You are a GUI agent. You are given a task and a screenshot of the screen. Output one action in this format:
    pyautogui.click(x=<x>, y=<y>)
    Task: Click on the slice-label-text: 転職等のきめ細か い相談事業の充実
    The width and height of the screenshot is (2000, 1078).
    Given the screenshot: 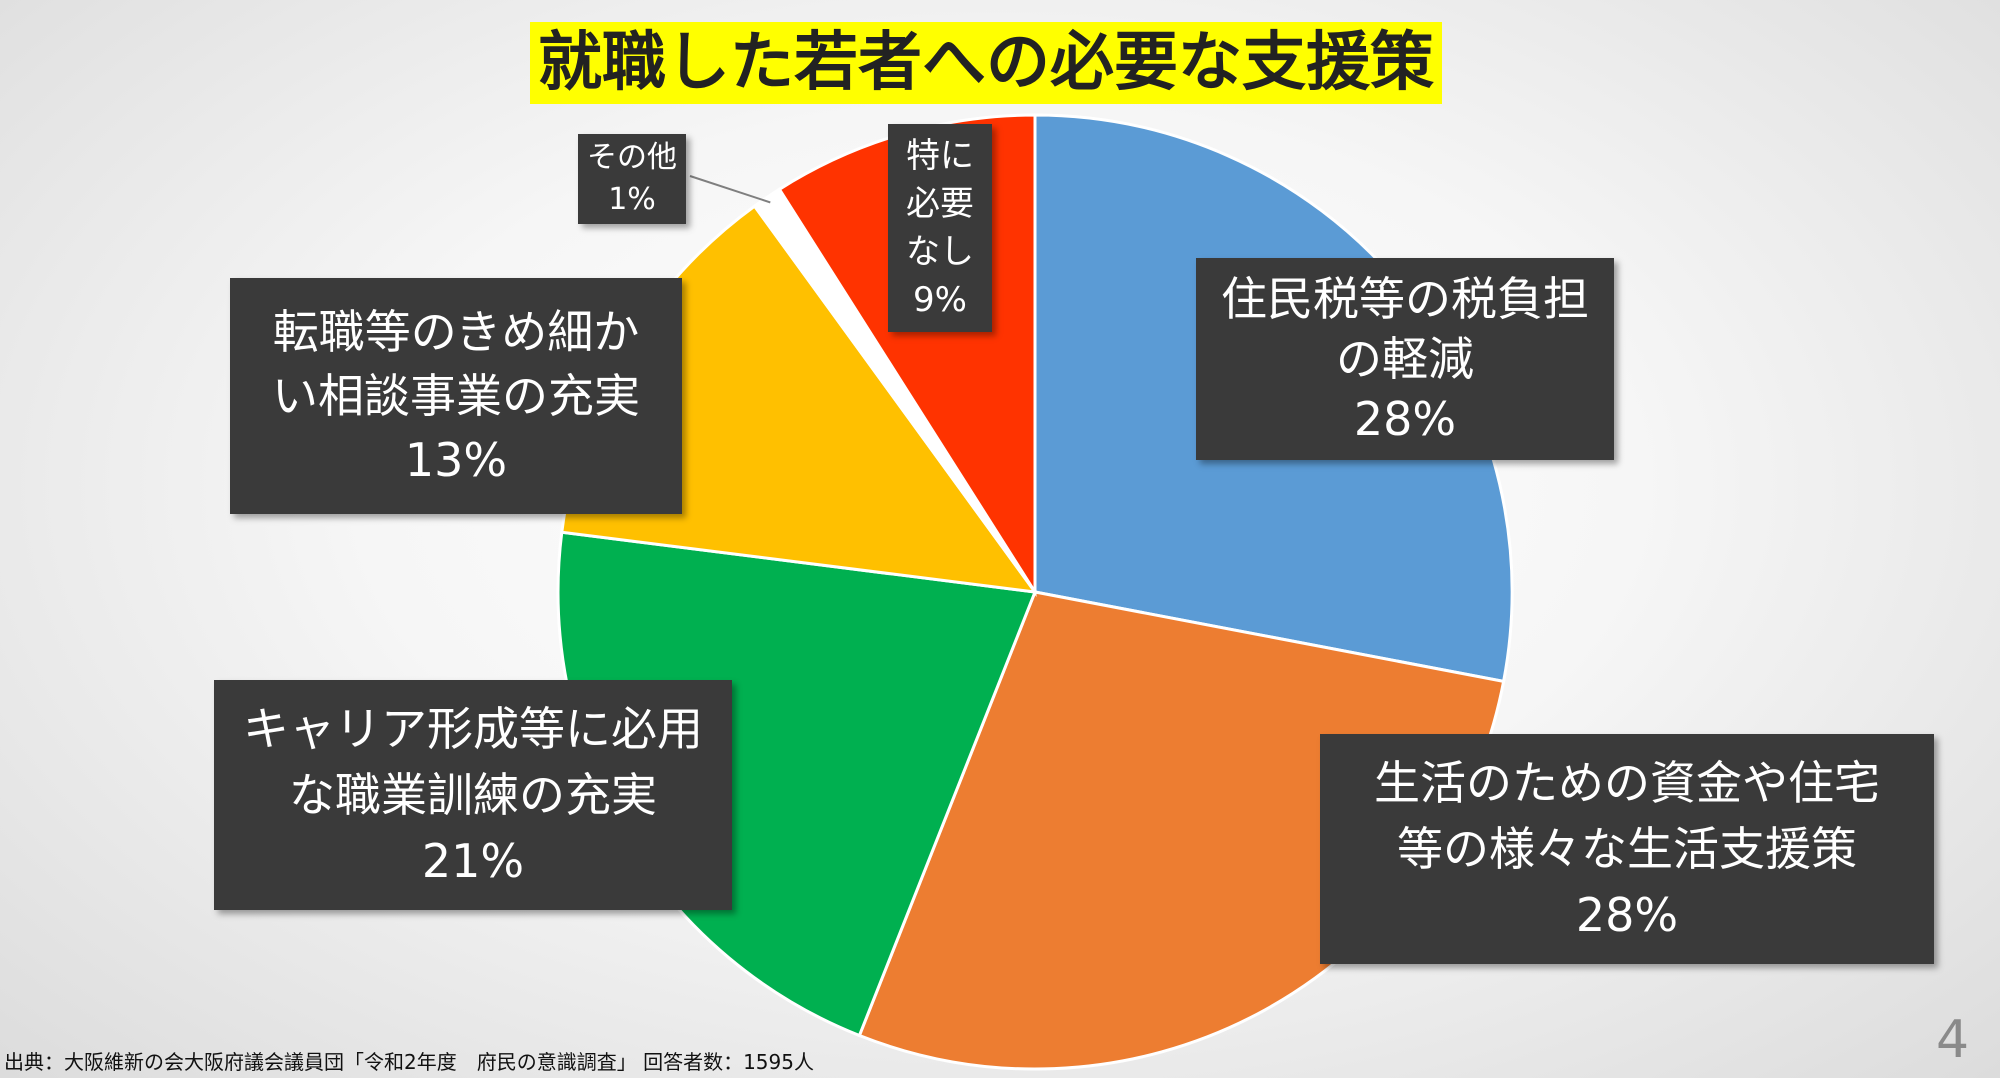 What is the action you would take?
    pyautogui.click(x=456, y=364)
    